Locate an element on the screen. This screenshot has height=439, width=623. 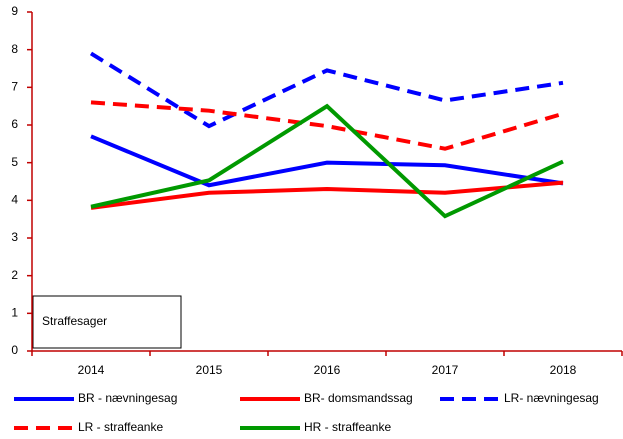
y-tick-label: 5 is located at coordinates (14, 162).